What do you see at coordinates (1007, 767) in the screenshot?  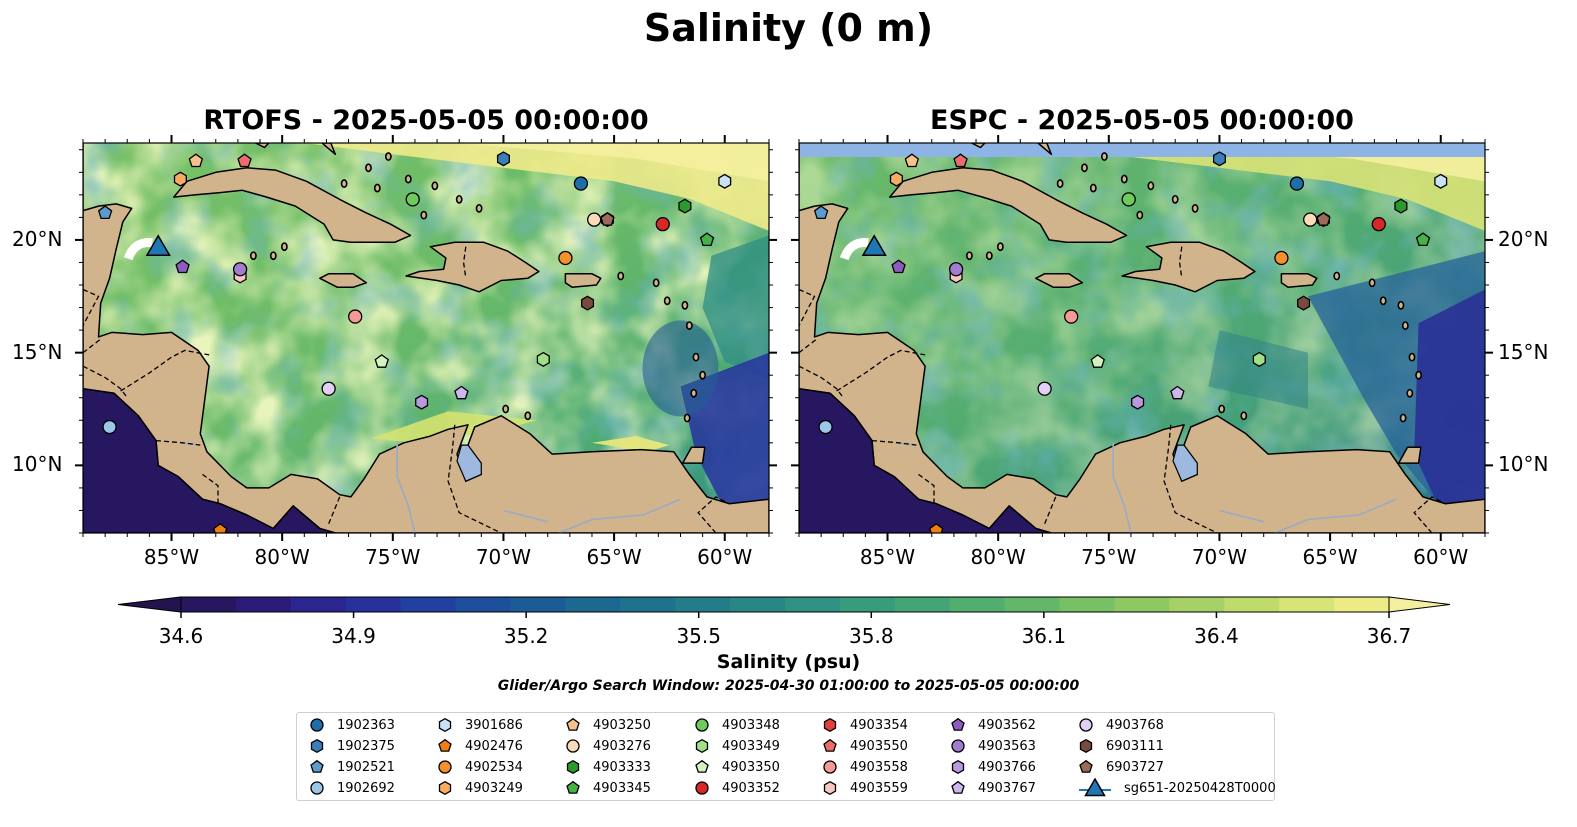 I see `legend-label: 4903766` at bounding box center [1007, 767].